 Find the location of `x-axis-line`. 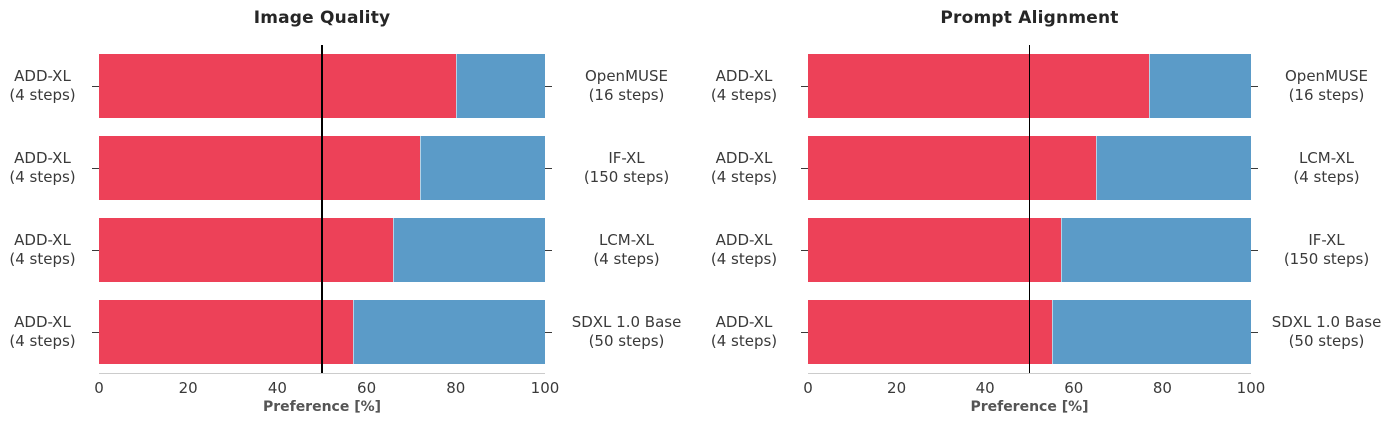

x-axis-line is located at coordinates (322, 373).